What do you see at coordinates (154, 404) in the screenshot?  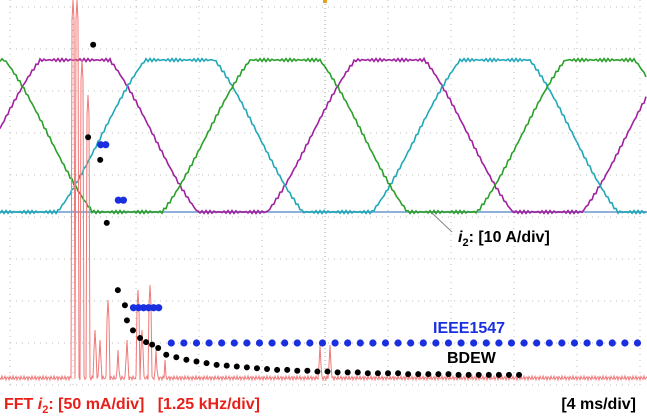 I see `scale: : [50 mA/div] [1.25 kHz/div]` at bounding box center [154, 404].